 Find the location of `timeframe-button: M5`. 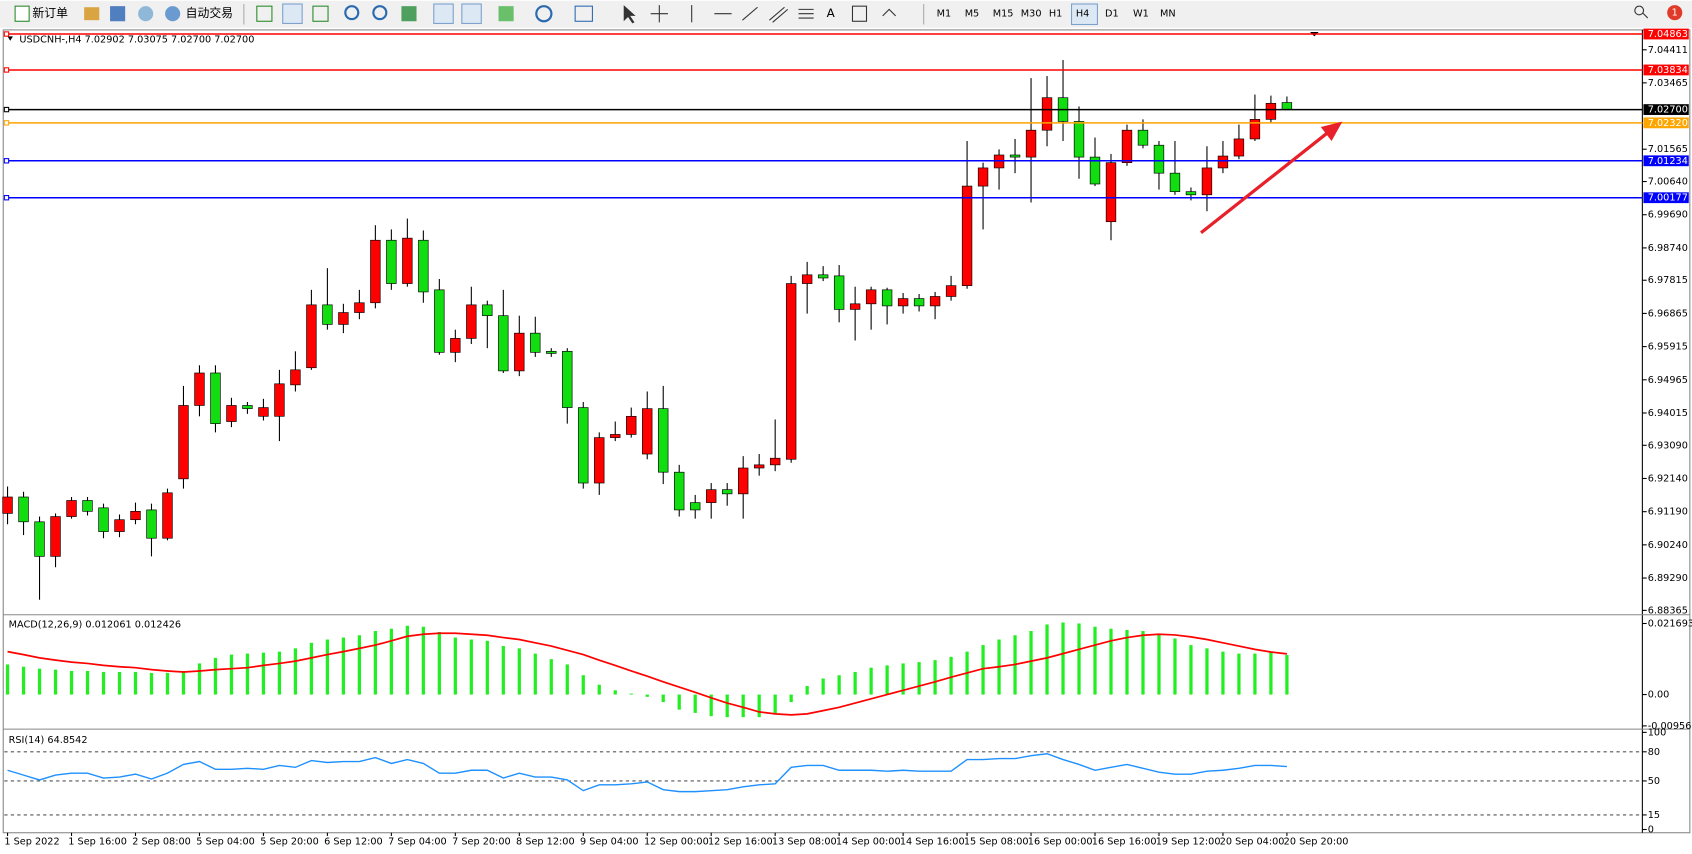

timeframe-button: M5 is located at coordinates (972, 14).